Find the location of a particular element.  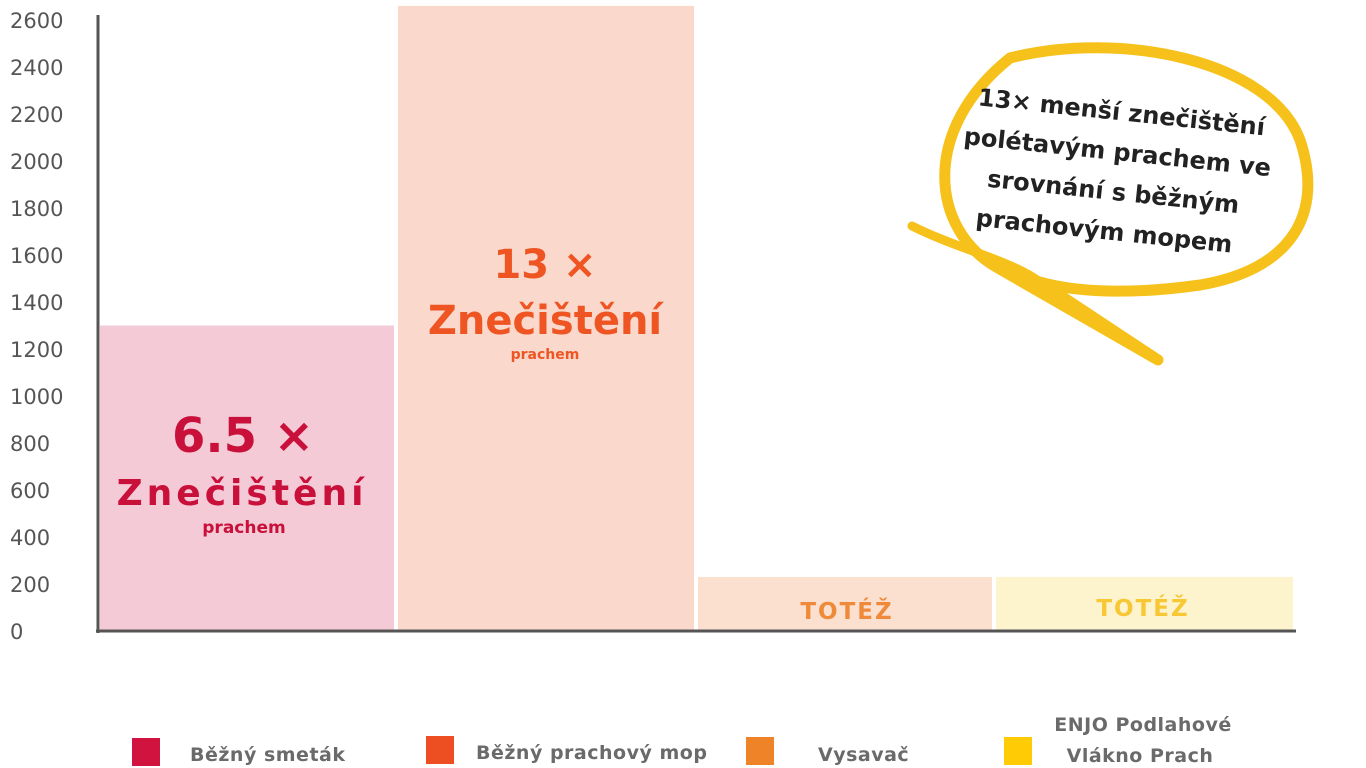

bar-enjo is located at coordinates (1144, 603).